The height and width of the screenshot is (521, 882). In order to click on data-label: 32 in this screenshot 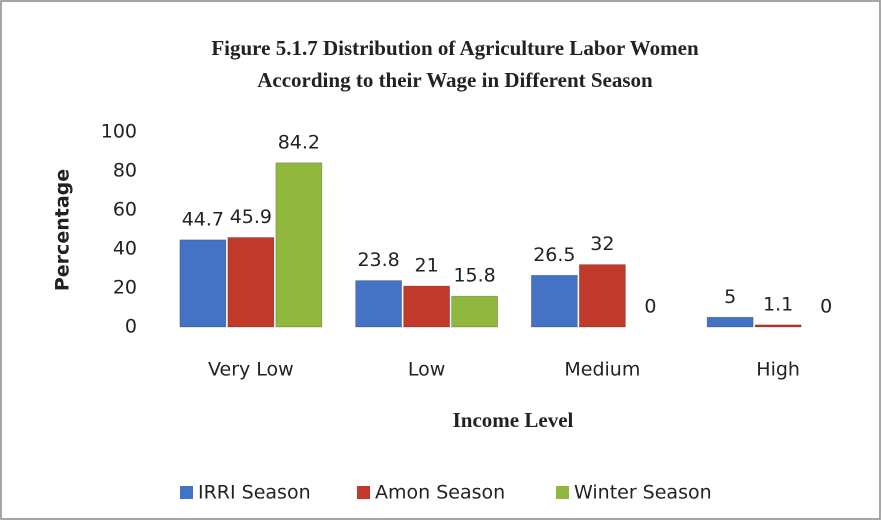, I will do `click(602, 244)`.